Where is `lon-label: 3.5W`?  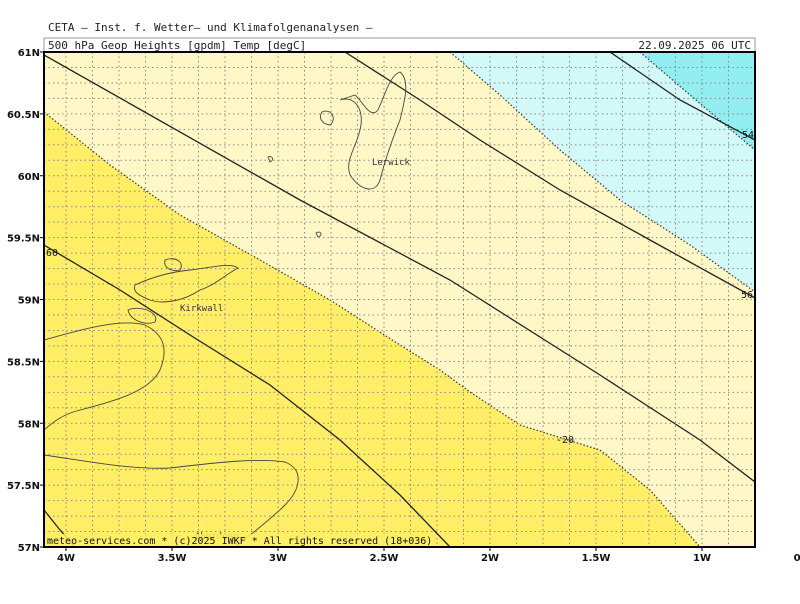 lon-label: 3.5W is located at coordinates (172, 558).